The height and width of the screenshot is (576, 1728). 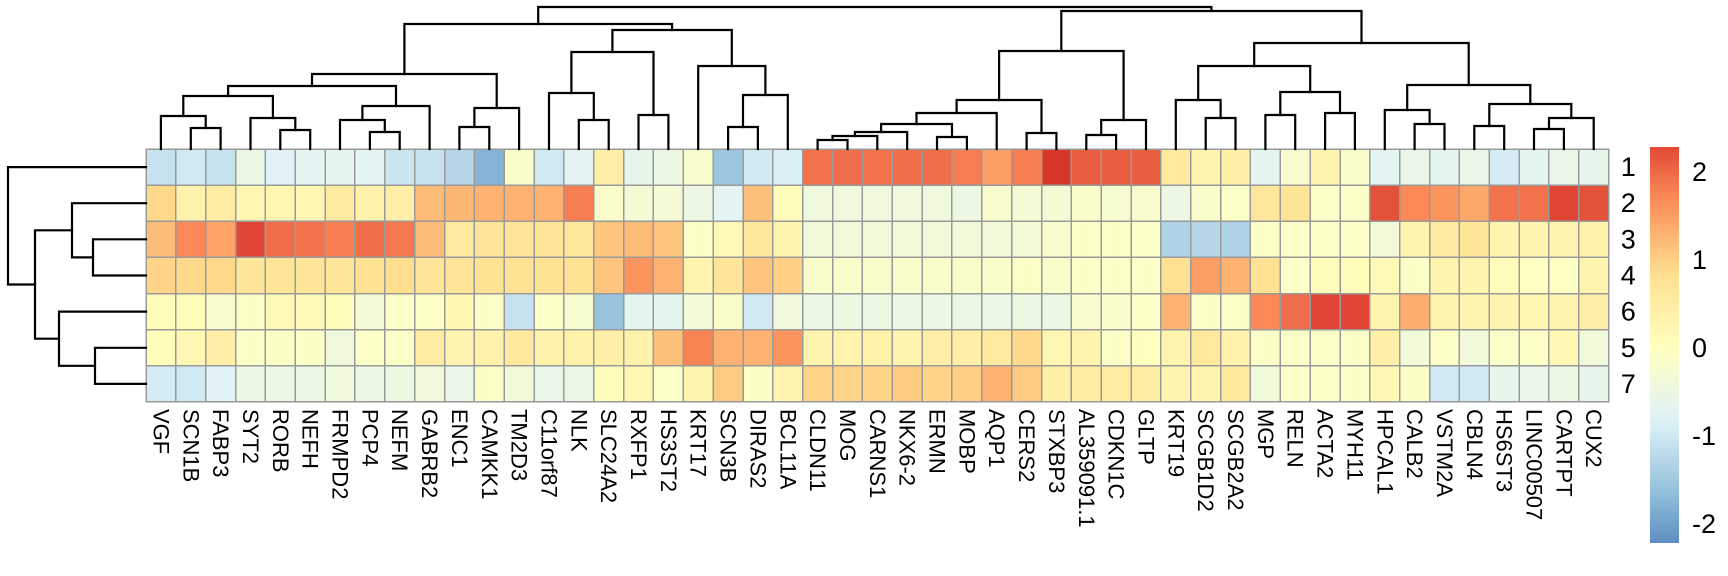 I want to click on row-cluster-label: 6, so click(x=1628, y=312).